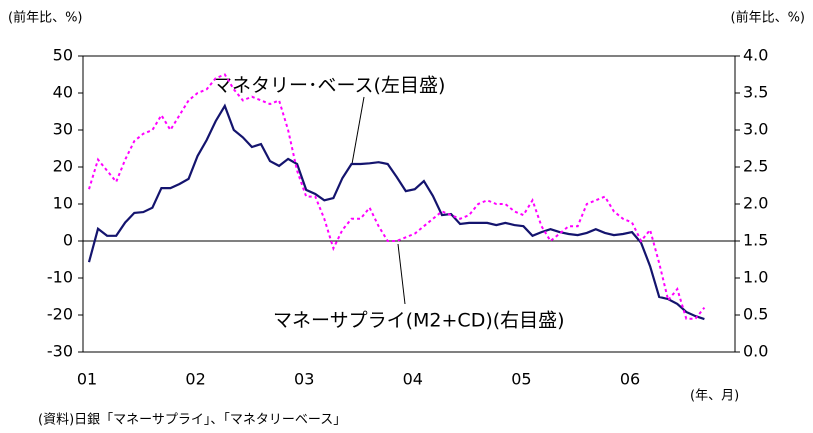  What do you see at coordinates (192, 420) in the screenshot?
I see `source-note: (資料)日銀「マネーサプライ」、「マネタリーベース」` at bounding box center [192, 420].